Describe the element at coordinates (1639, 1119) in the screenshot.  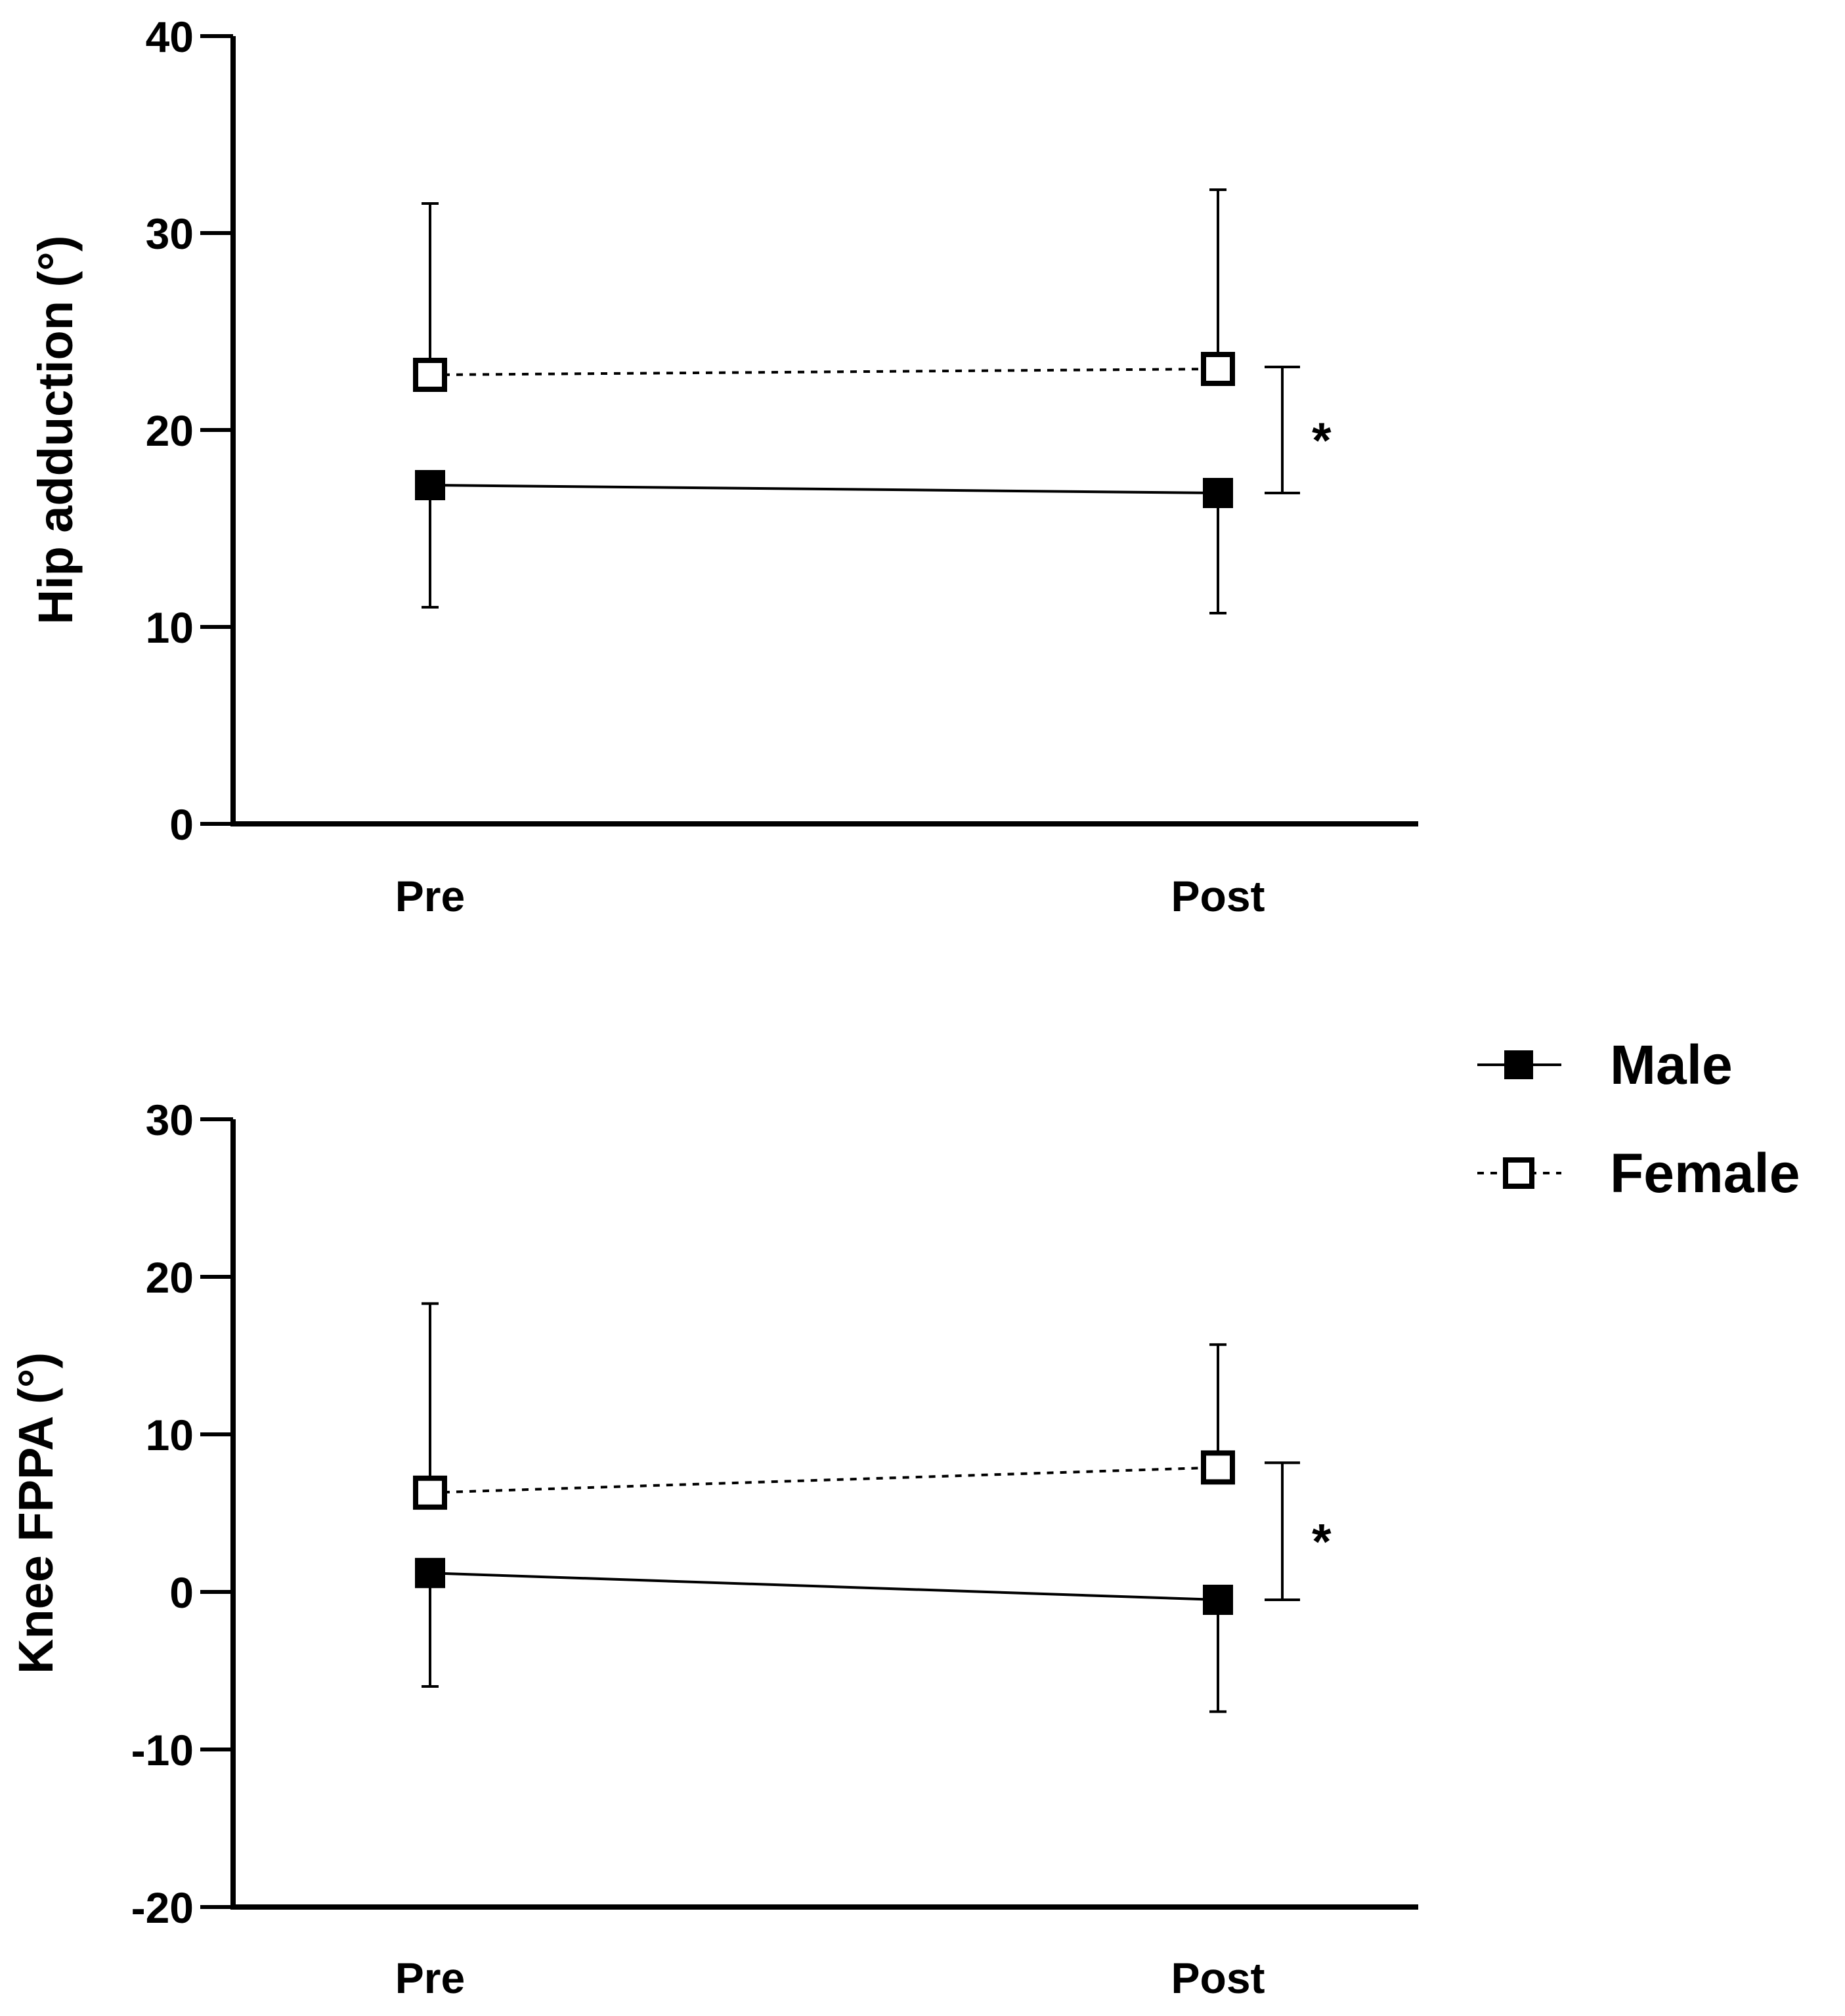
I see `legend: Male Female` at that location.